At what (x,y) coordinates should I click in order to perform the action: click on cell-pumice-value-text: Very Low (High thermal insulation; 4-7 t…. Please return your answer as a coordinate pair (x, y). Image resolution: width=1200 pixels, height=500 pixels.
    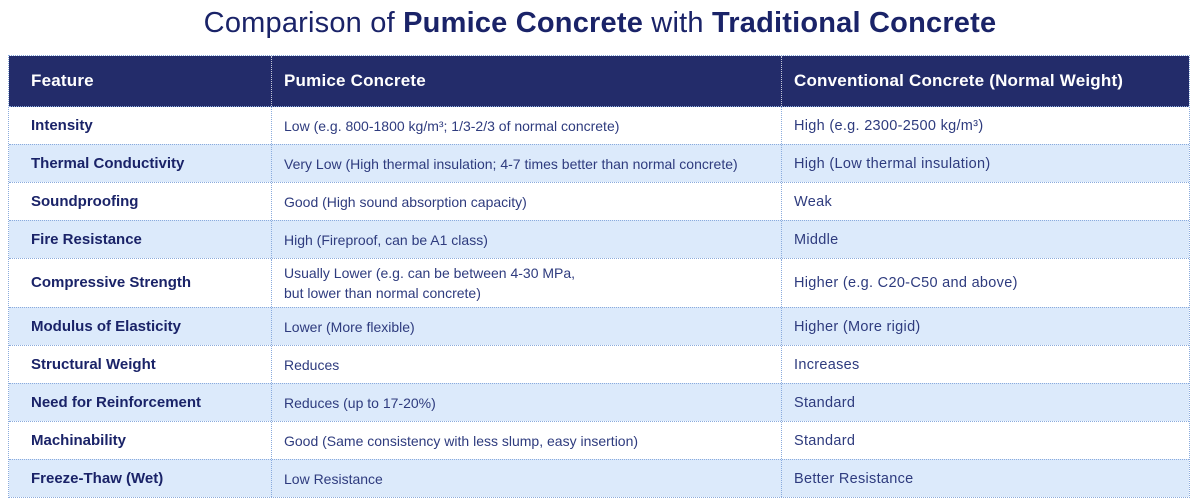
    Looking at the image, I should click on (511, 163).